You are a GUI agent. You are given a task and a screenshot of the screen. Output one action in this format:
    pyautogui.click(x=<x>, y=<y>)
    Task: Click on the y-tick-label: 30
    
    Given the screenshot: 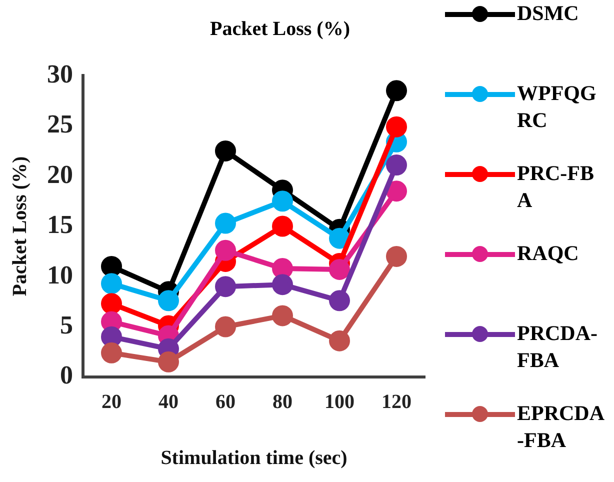 What is the action you would take?
    pyautogui.click(x=60, y=73)
    